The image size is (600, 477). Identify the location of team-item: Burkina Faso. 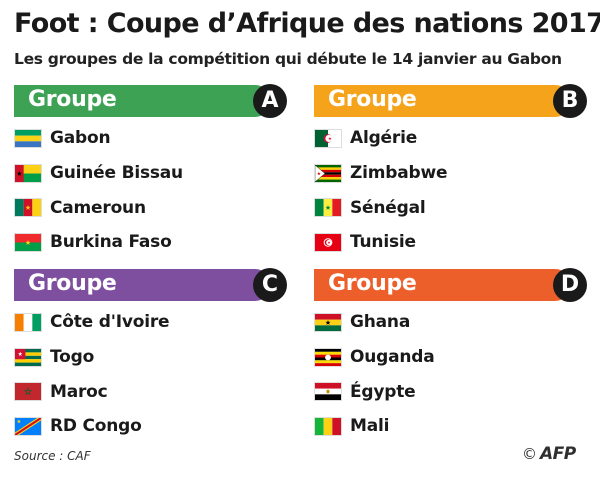
(98, 242).